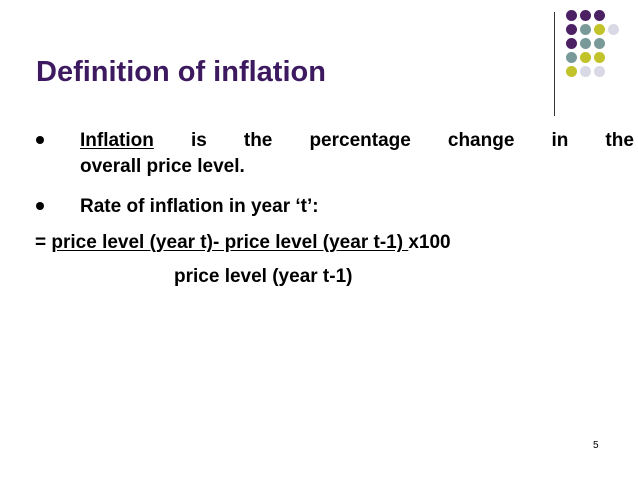  What do you see at coordinates (43, 242) in the screenshot?
I see `formula-prefix: =` at bounding box center [43, 242].